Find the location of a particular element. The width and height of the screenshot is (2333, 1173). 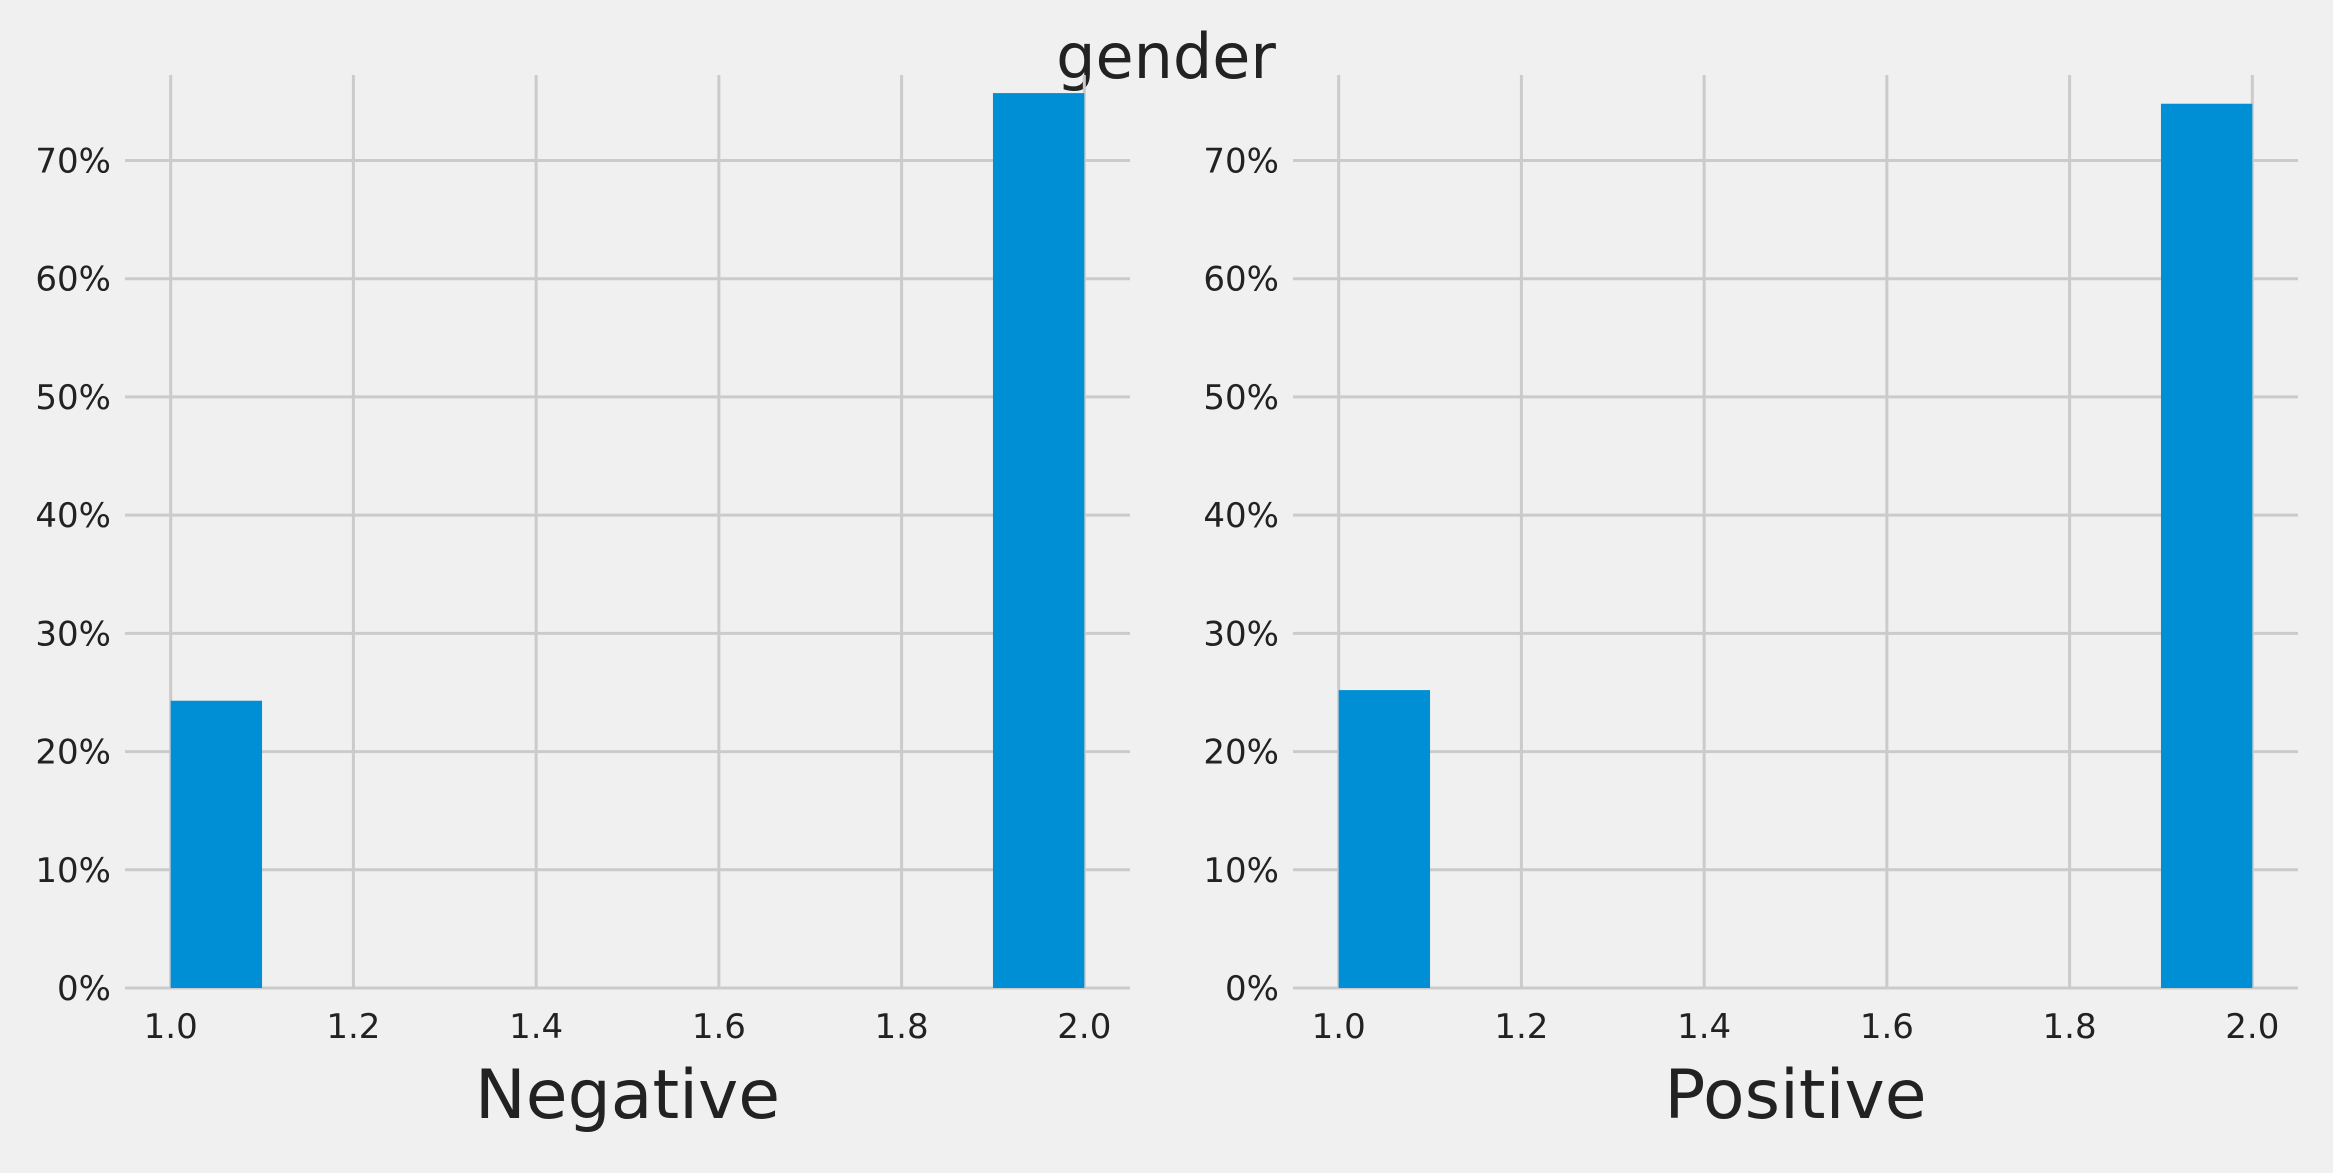

positive-xtick-label: 1.2 is located at coordinates (1521, 1027).